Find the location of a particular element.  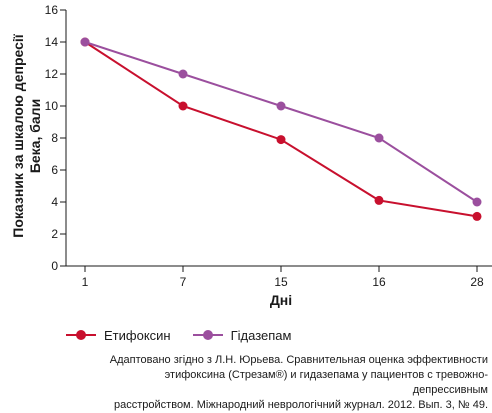

legend-item-gidazepam: Гідазепам is located at coordinates (242, 335).